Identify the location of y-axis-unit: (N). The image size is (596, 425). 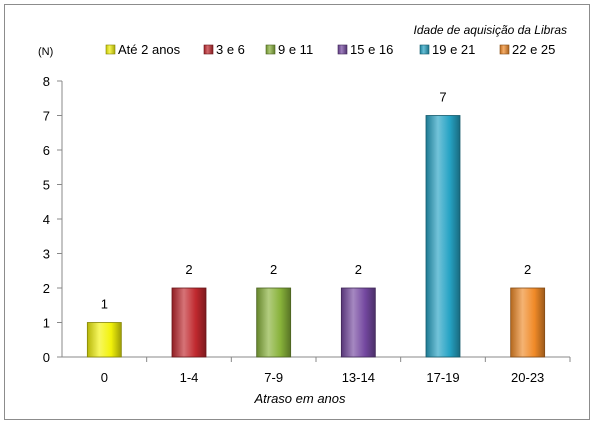
(45, 52).